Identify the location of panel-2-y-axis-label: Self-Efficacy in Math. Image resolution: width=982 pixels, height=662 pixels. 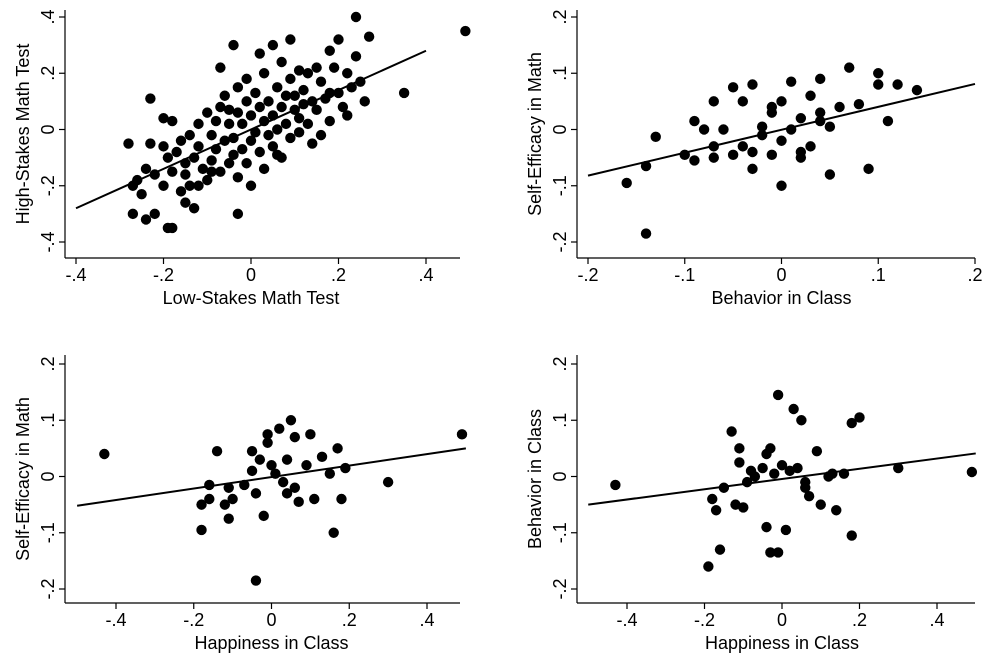
(535, 134).